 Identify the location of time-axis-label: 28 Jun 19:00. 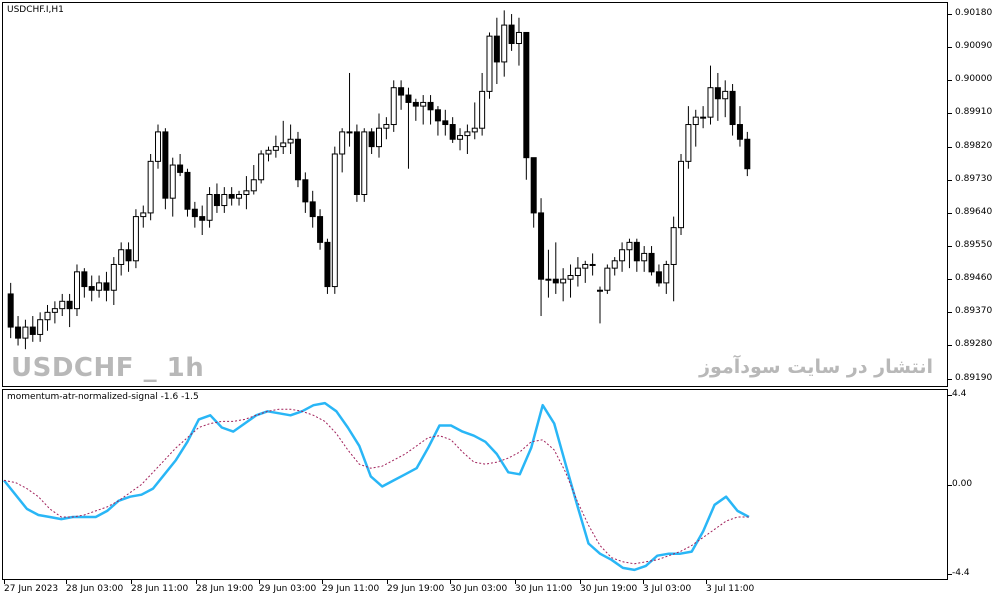
(225, 589).